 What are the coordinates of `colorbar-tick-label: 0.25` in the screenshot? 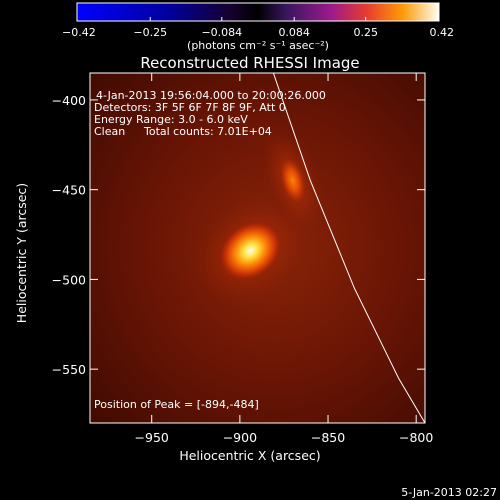 It's located at (365, 32).